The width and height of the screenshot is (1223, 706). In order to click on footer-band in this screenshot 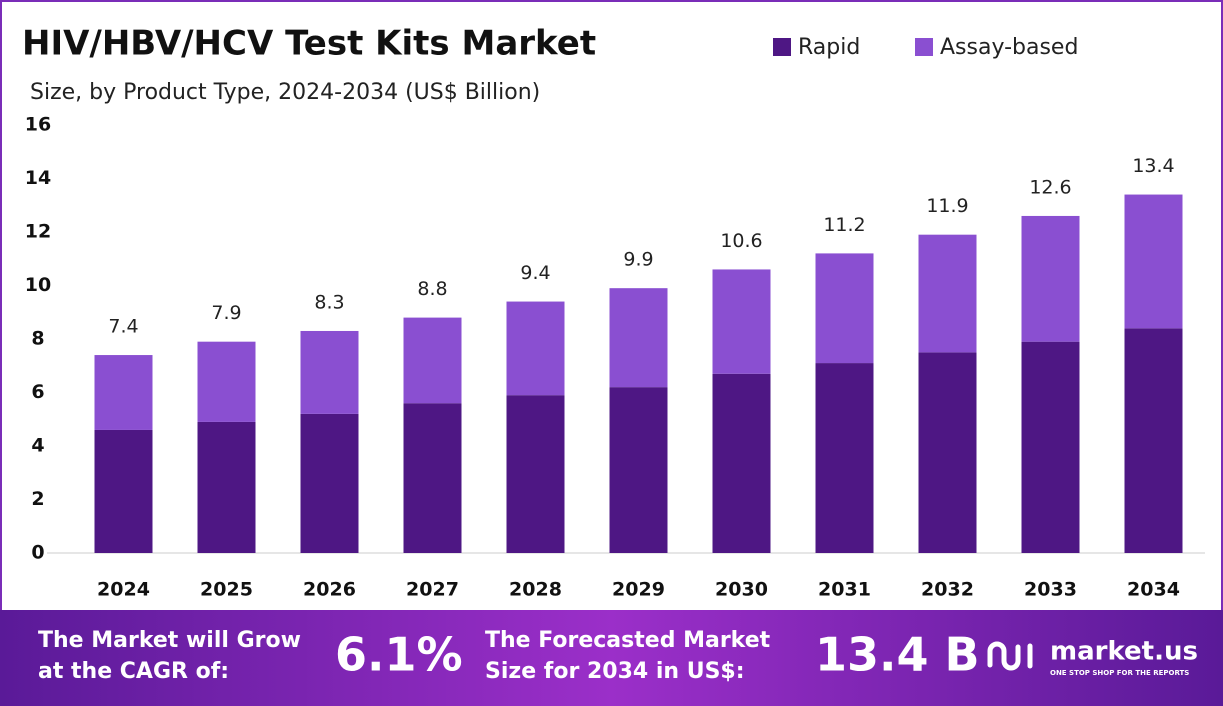, I will do `click(611, 658)`.